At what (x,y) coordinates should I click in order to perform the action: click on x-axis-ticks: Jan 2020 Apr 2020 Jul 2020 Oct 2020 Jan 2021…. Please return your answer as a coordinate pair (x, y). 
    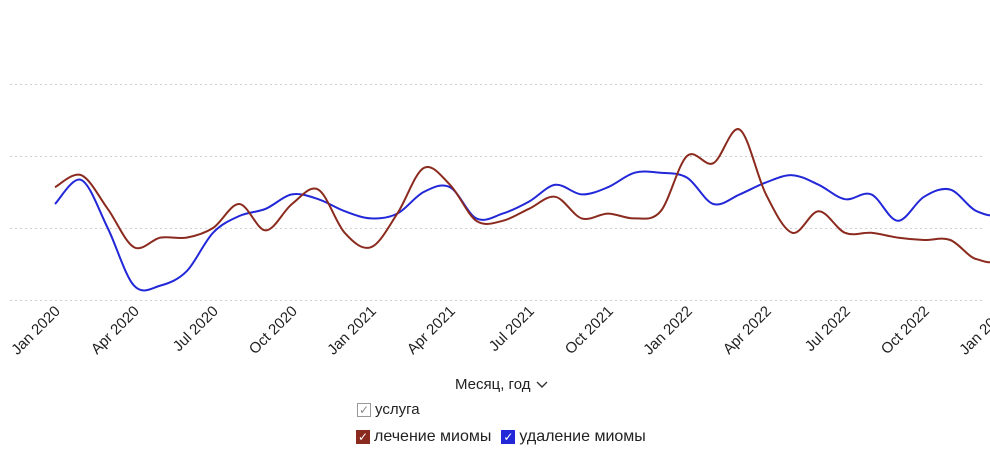
    Looking at the image, I should click on (499, 331).